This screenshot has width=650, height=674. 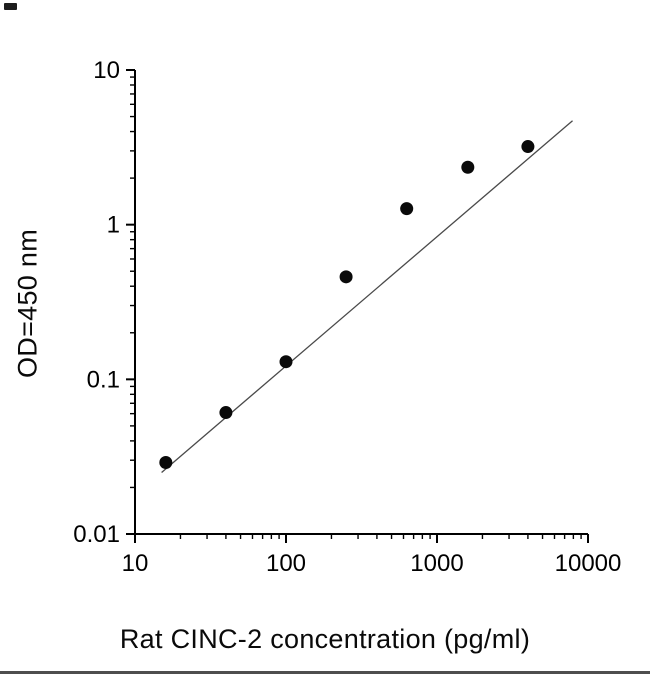 I want to click on x-tick-label: 100, so click(x=286, y=563).